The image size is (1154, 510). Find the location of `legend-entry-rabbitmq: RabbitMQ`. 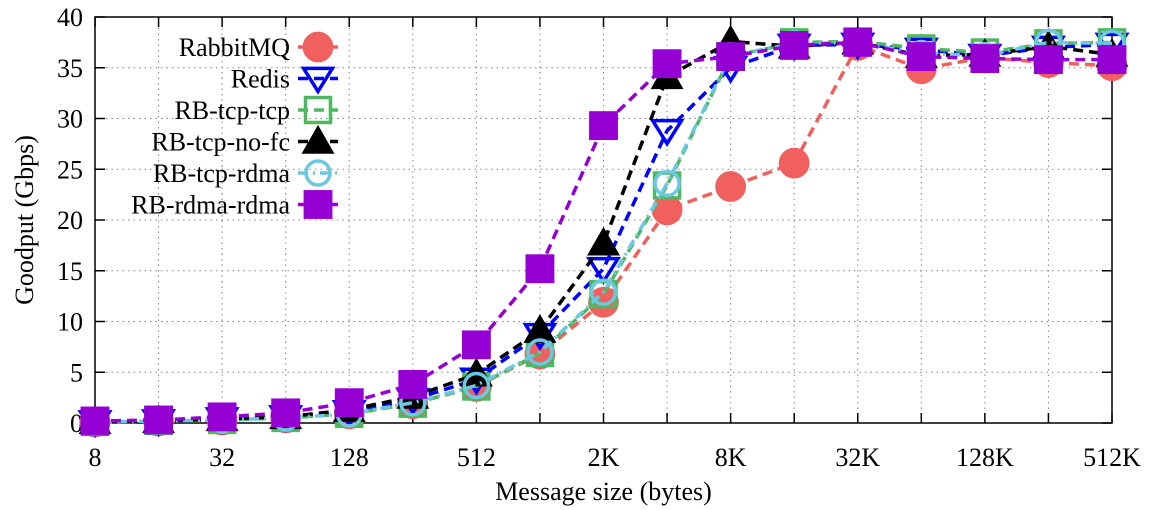

legend-entry-rabbitmq: RabbitMQ is located at coordinates (258, 47).